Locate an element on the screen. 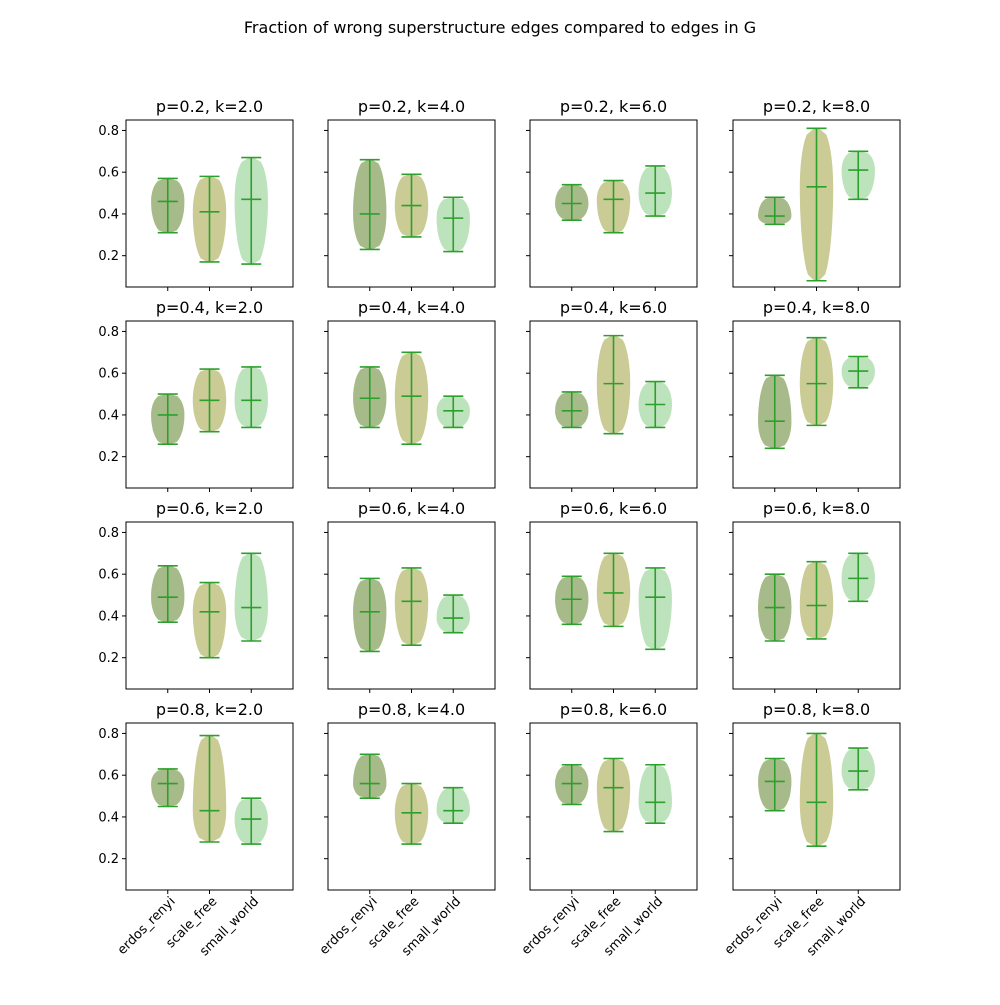 The width and height of the screenshot is (1000, 1005). panel-title: p=0.6, k=6.0 is located at coordinates (613, 508).